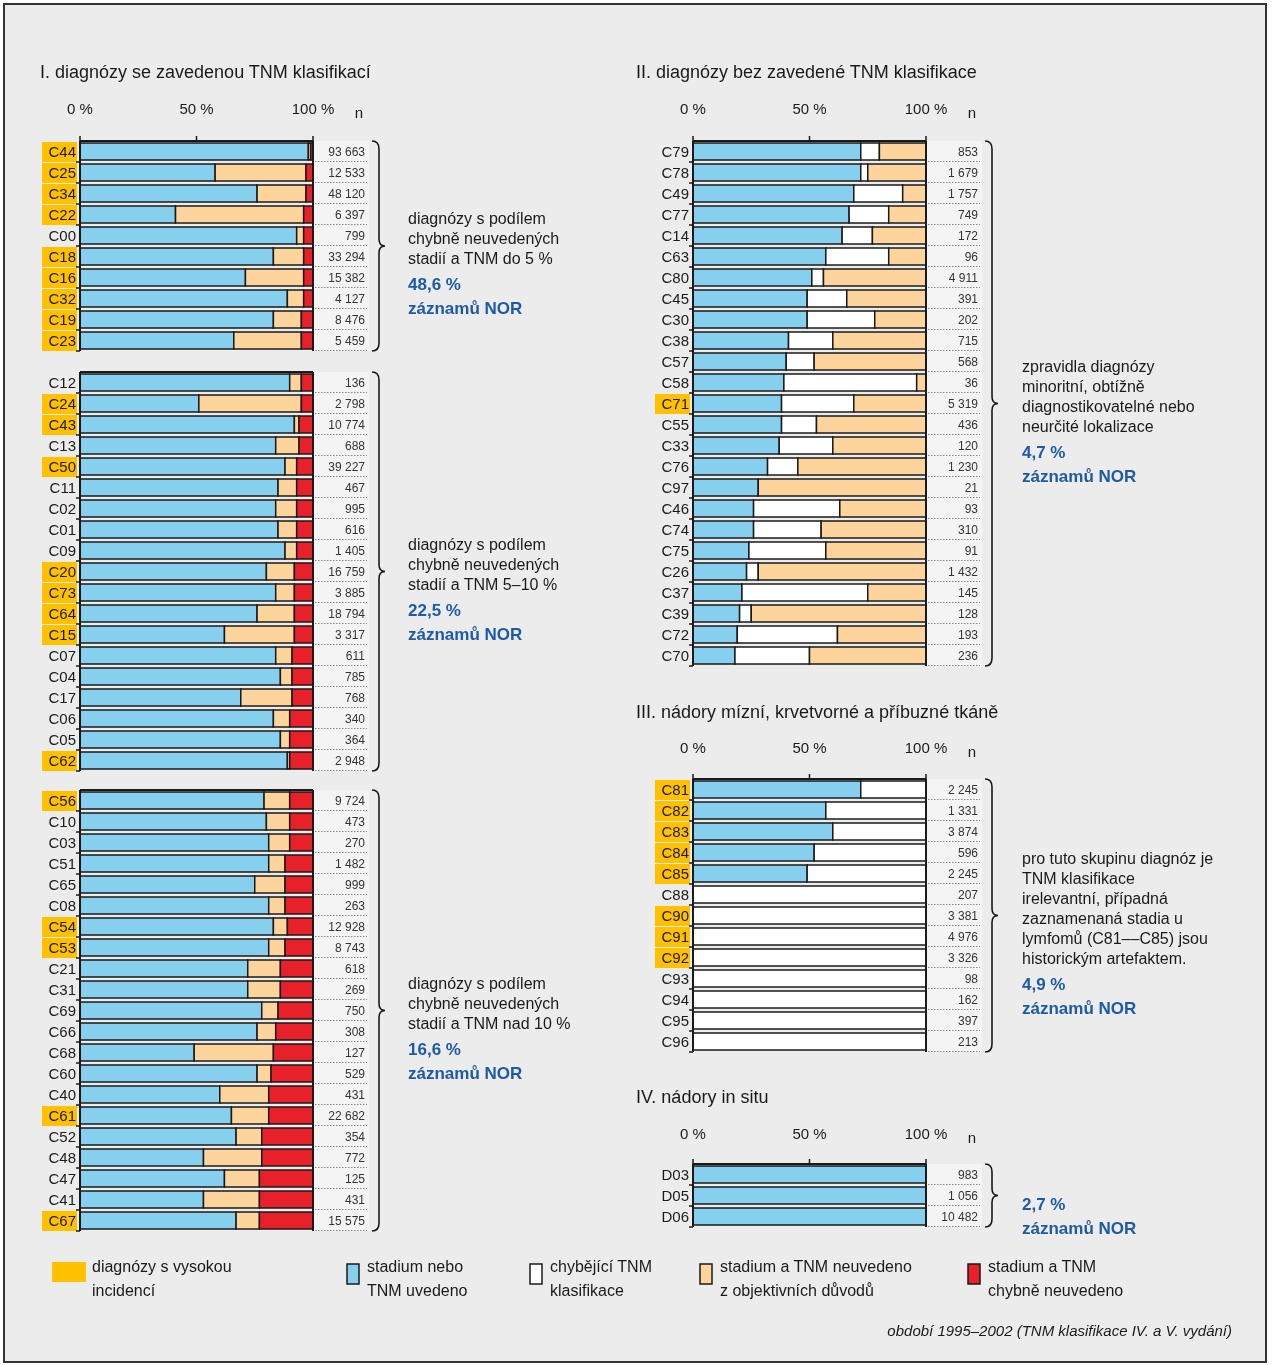 This screenshot has width=1274, height=1365. What do you see at coordinates (675, 193) in the screenshot?
I see `y-tick-label: C49` at bounding box center [675, 193].